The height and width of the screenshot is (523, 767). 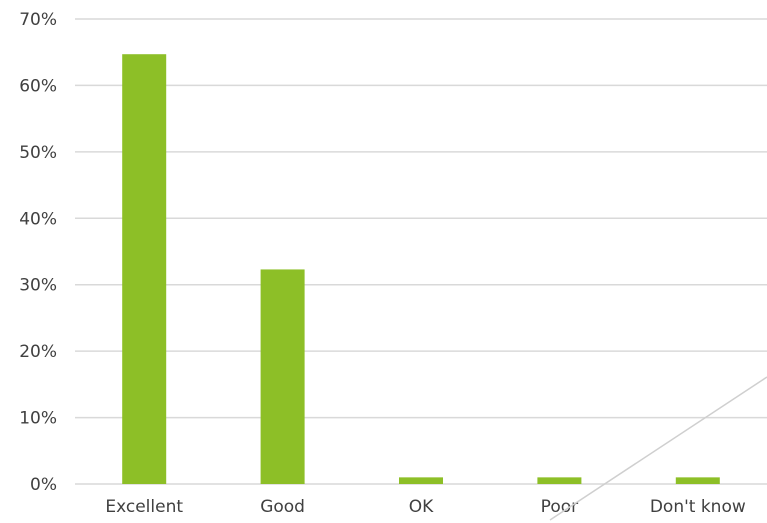 I want to click on x-tick-label: Don't know, so click(x=698, y=507).